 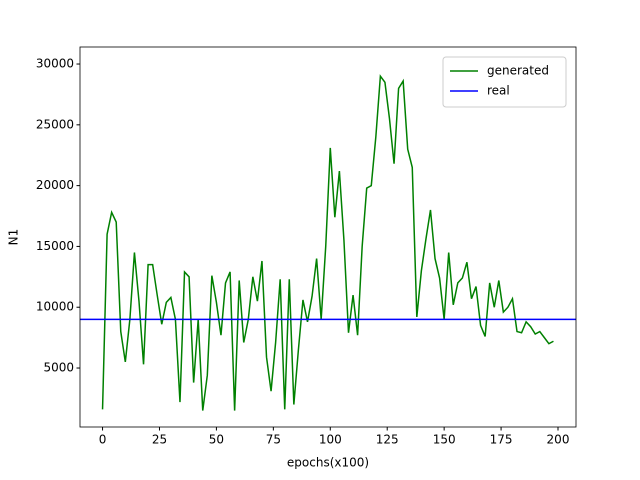 I want to click on x-tick-label: 25, so click(x=159, y=440).